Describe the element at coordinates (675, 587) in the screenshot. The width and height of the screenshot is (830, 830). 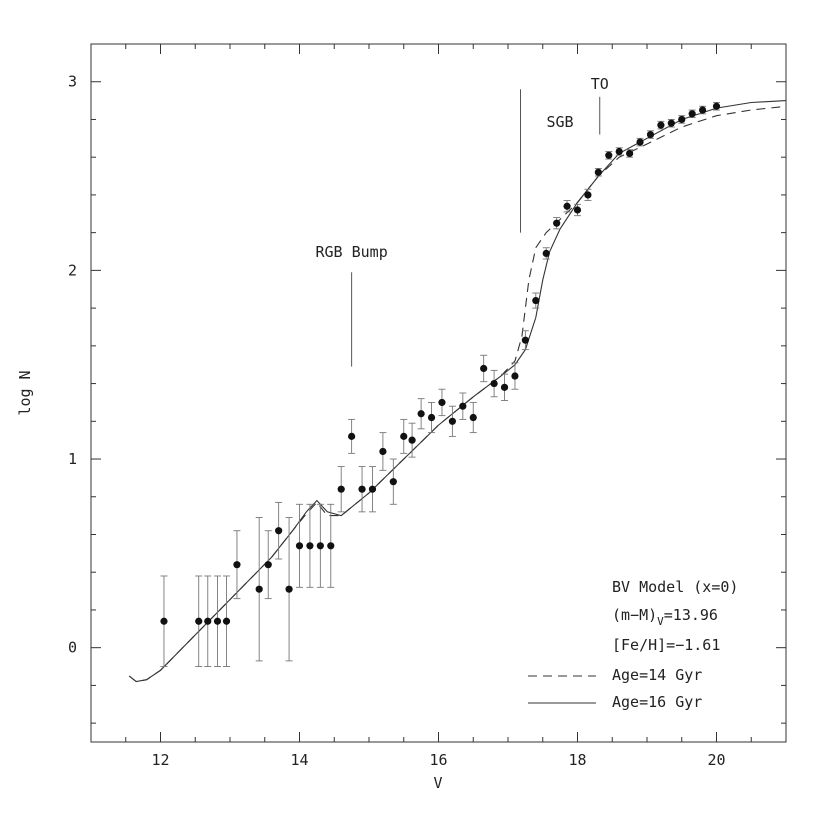
I see `legend-model-title: BV Model (x=0)` at that location.